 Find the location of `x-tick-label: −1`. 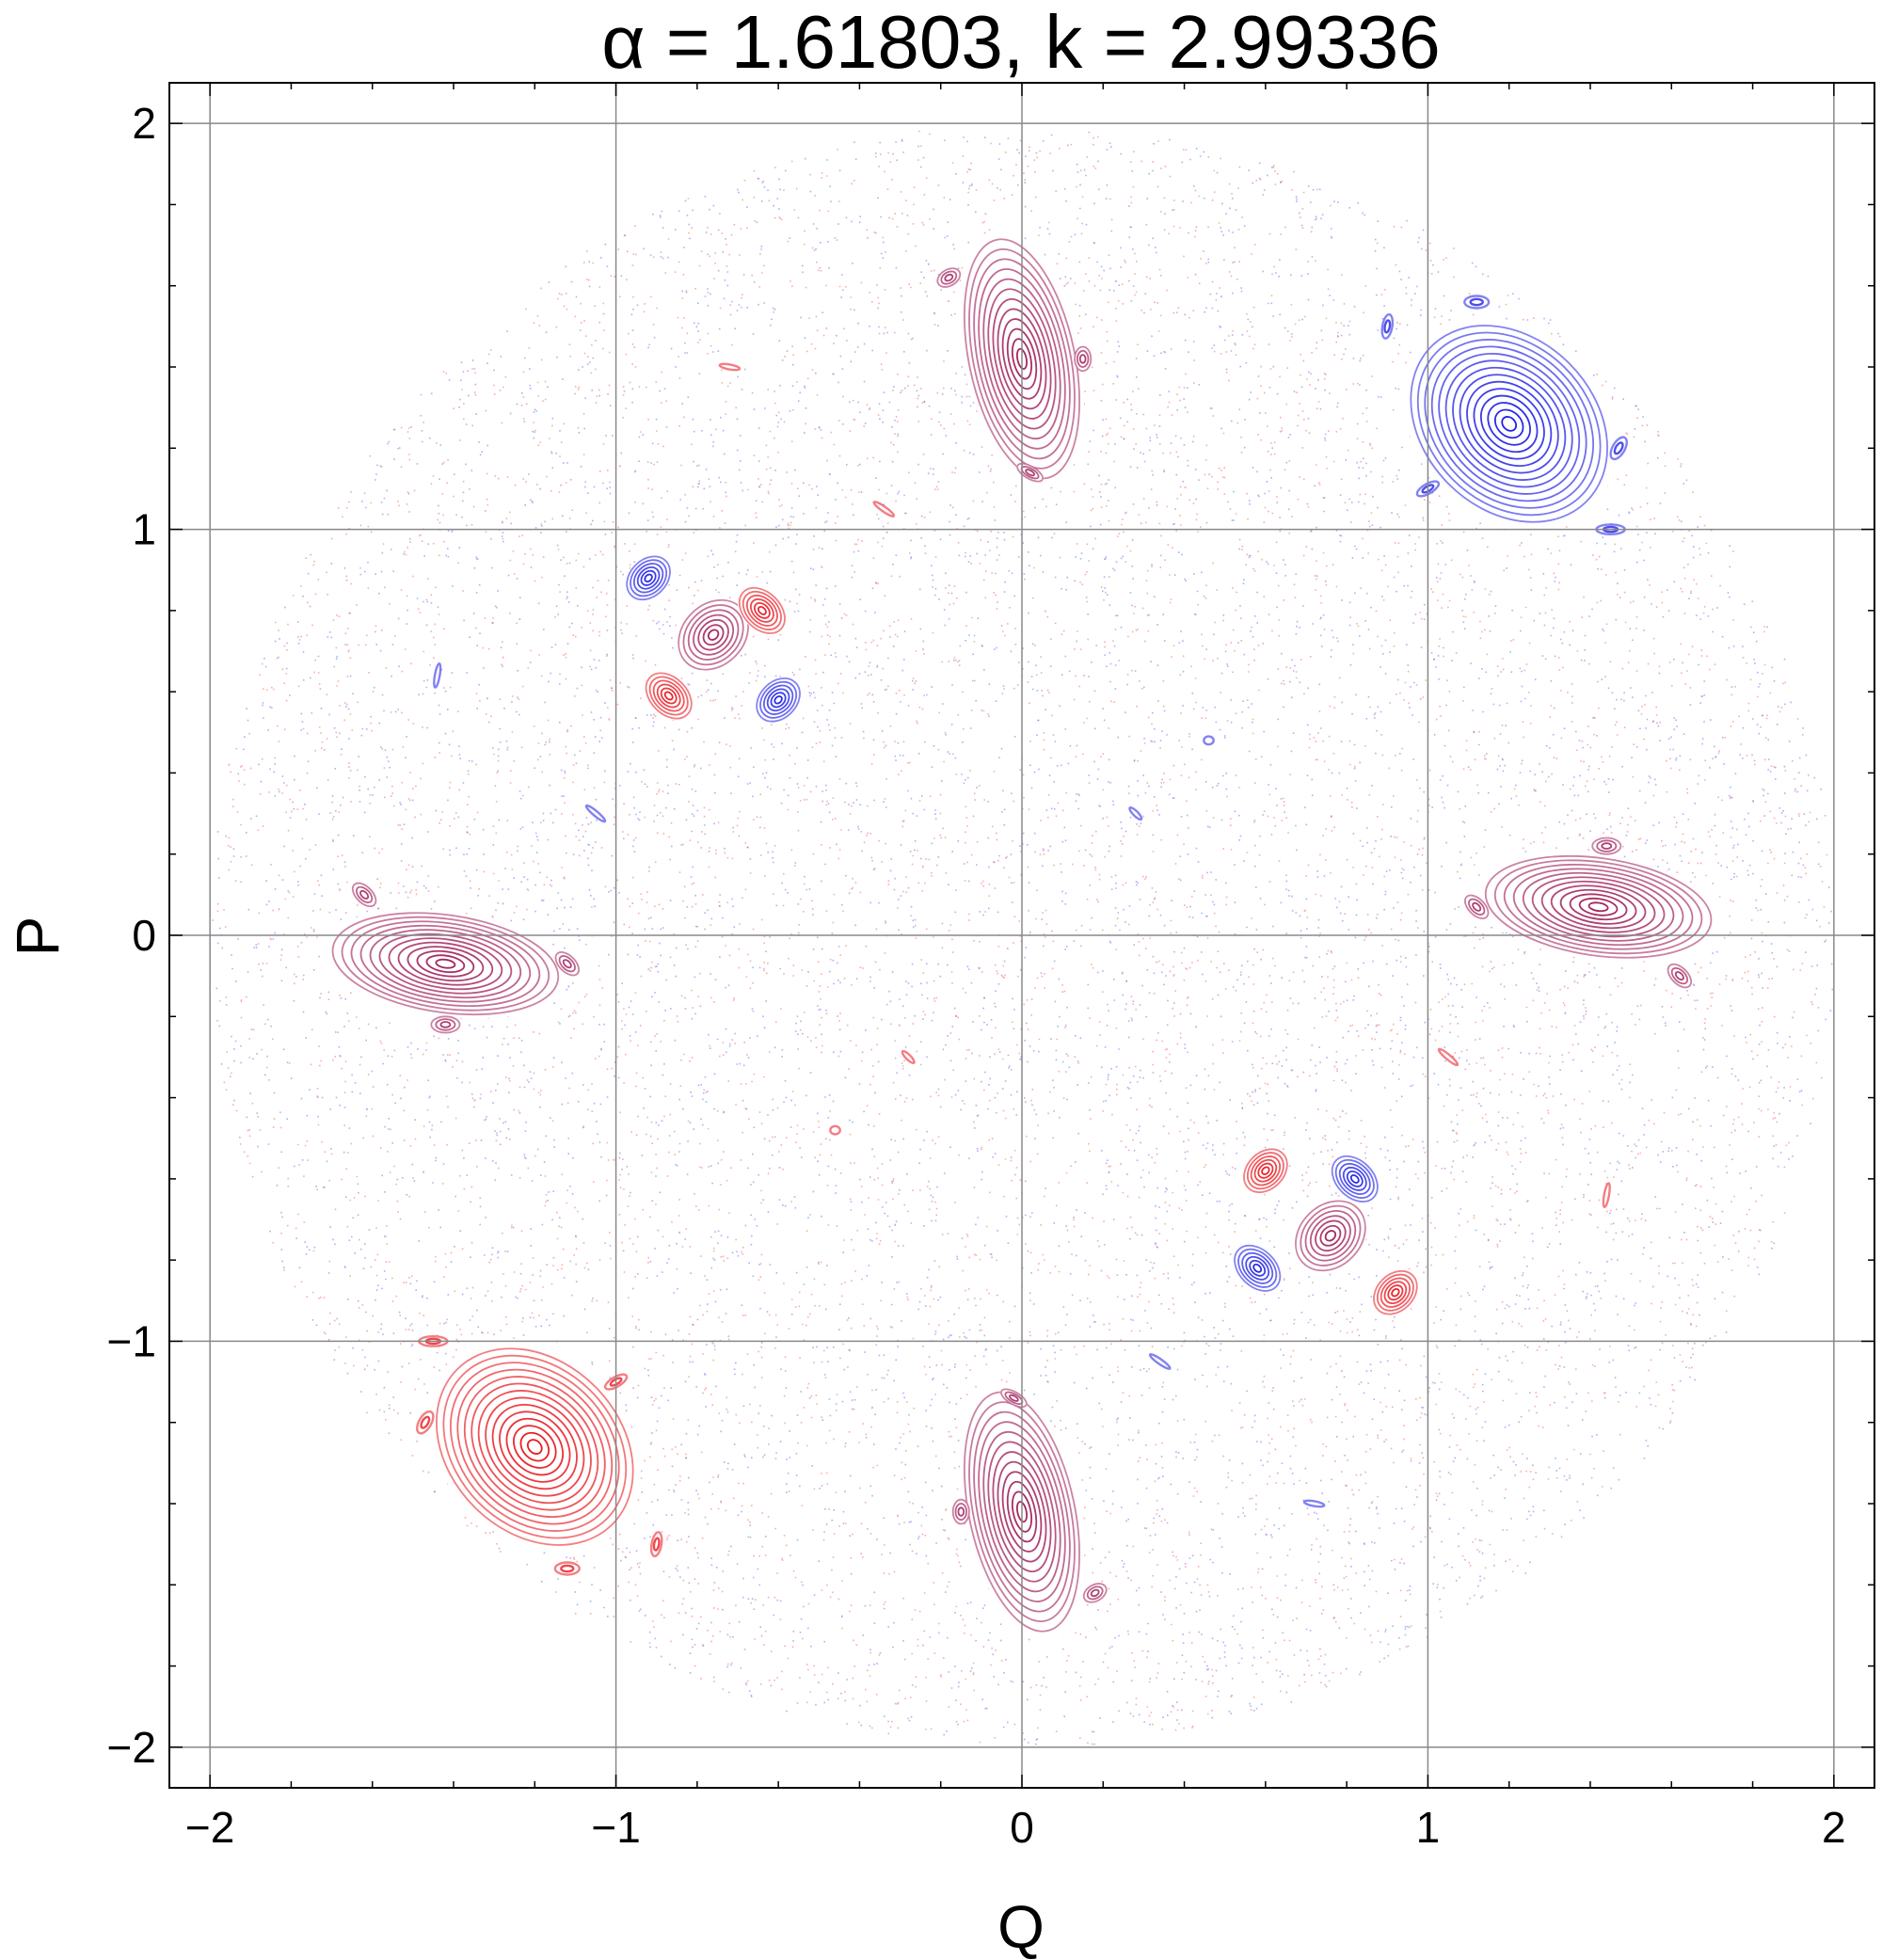

x-tick-label: −1 is located at coordinates (615, 1827).